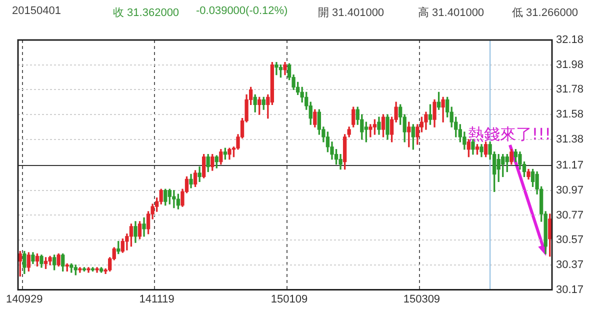 The height and width of the screenshot is (309, 600). I want to click on annotation: 熱錢來了!!!, so click(509, 134).